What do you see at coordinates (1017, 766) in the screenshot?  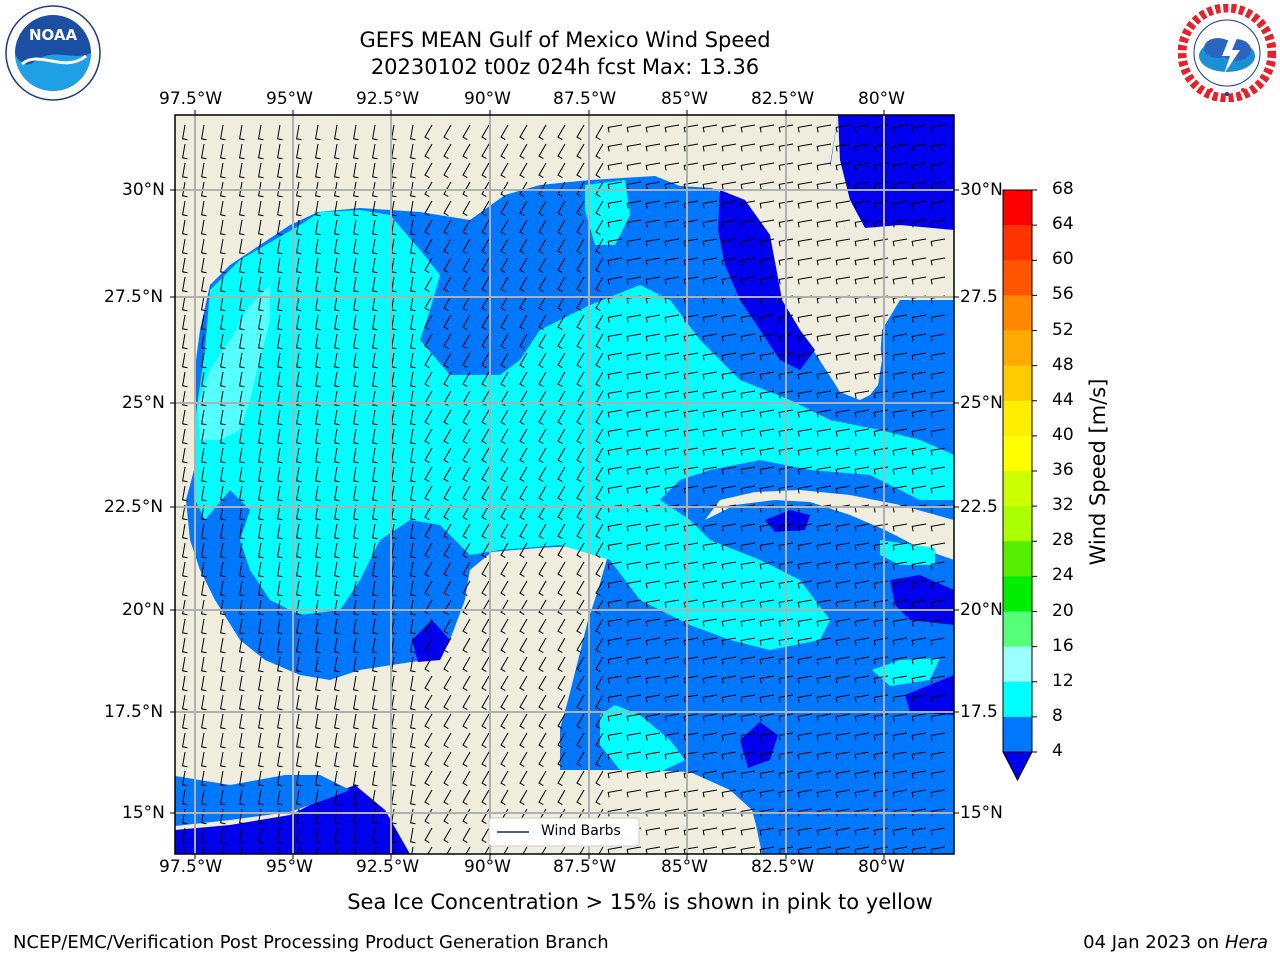 I see `colorbar-extend-triangle` at bounding box center [1017, 766].